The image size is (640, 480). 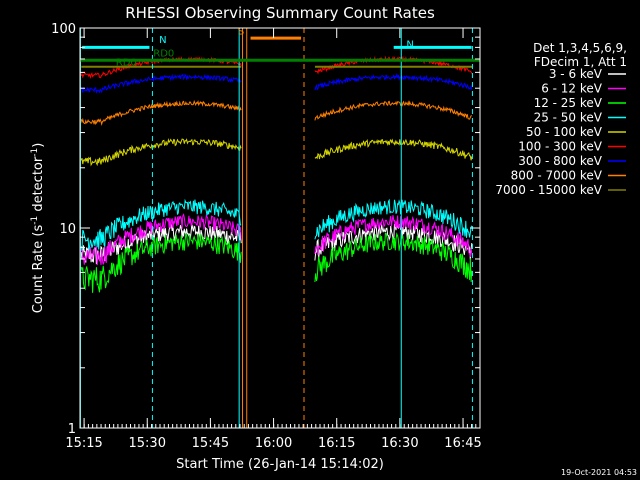 I want to click on annotation-2: RD0, so click(x=126, y=62).